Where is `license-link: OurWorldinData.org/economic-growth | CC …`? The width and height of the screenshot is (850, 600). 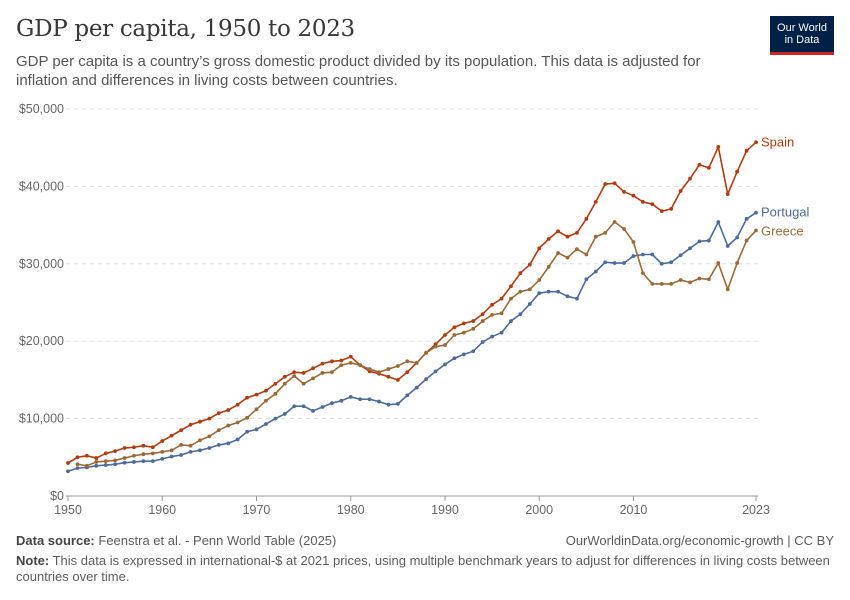
license-link: OurWorldinData.org/economic-growth | CC … is located at coordinates (699, 540).